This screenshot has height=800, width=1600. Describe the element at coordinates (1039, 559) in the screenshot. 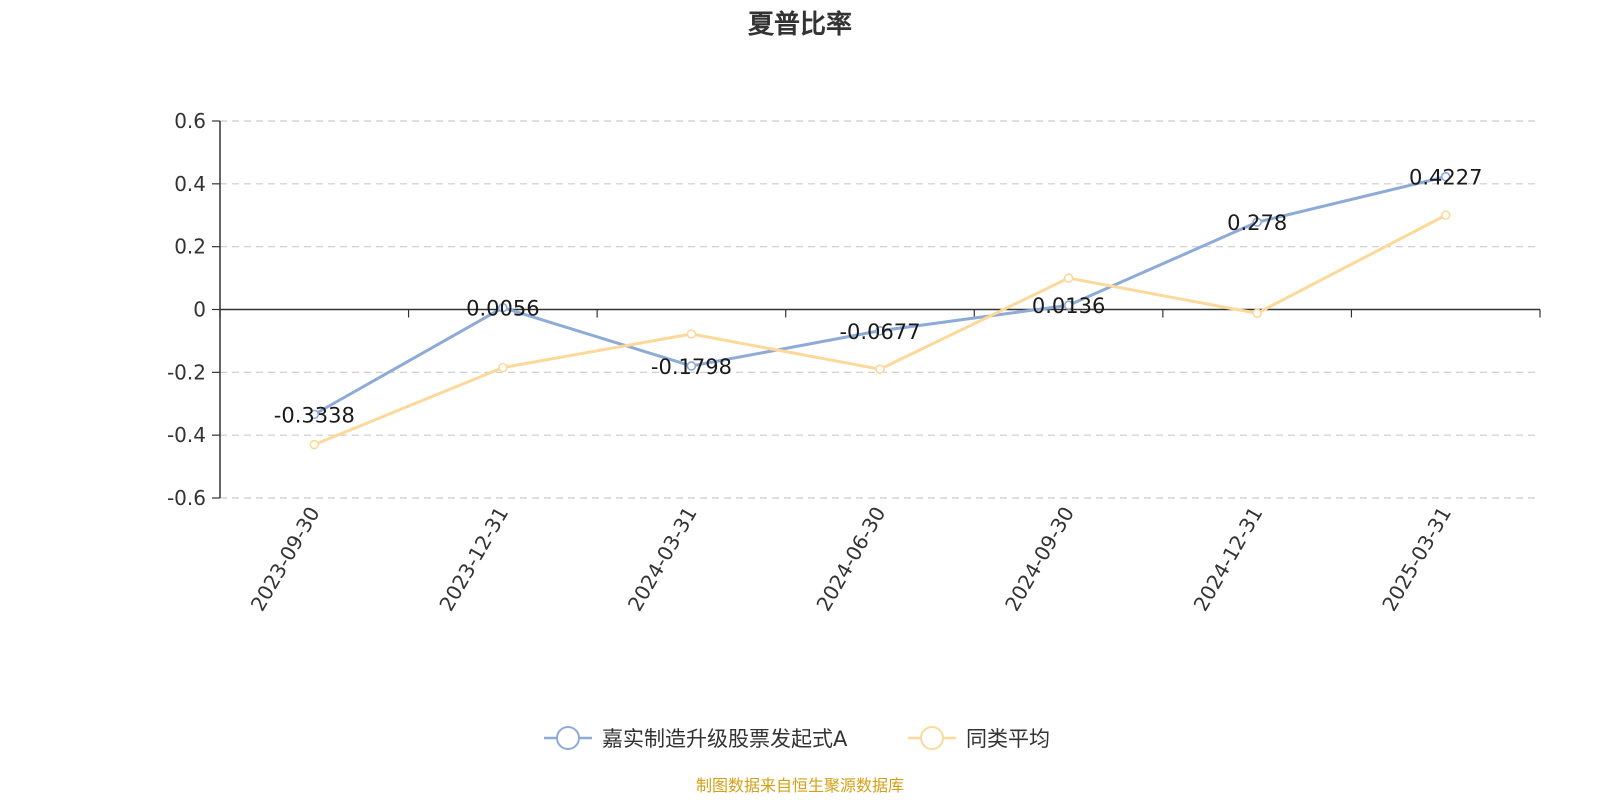

I see `x-tick-label: 2024-09-30` at that location.